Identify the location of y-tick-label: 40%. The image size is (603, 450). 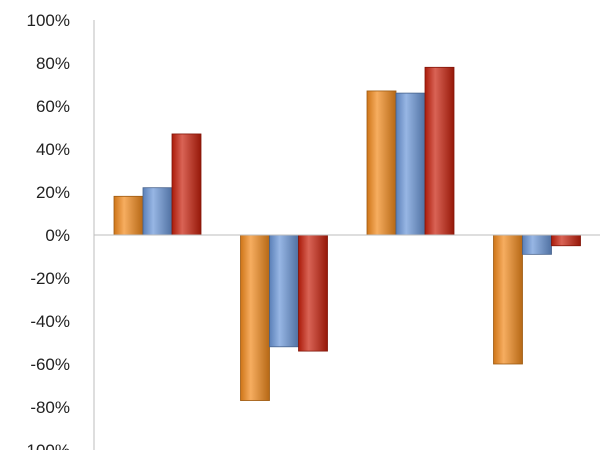
(53, 149).